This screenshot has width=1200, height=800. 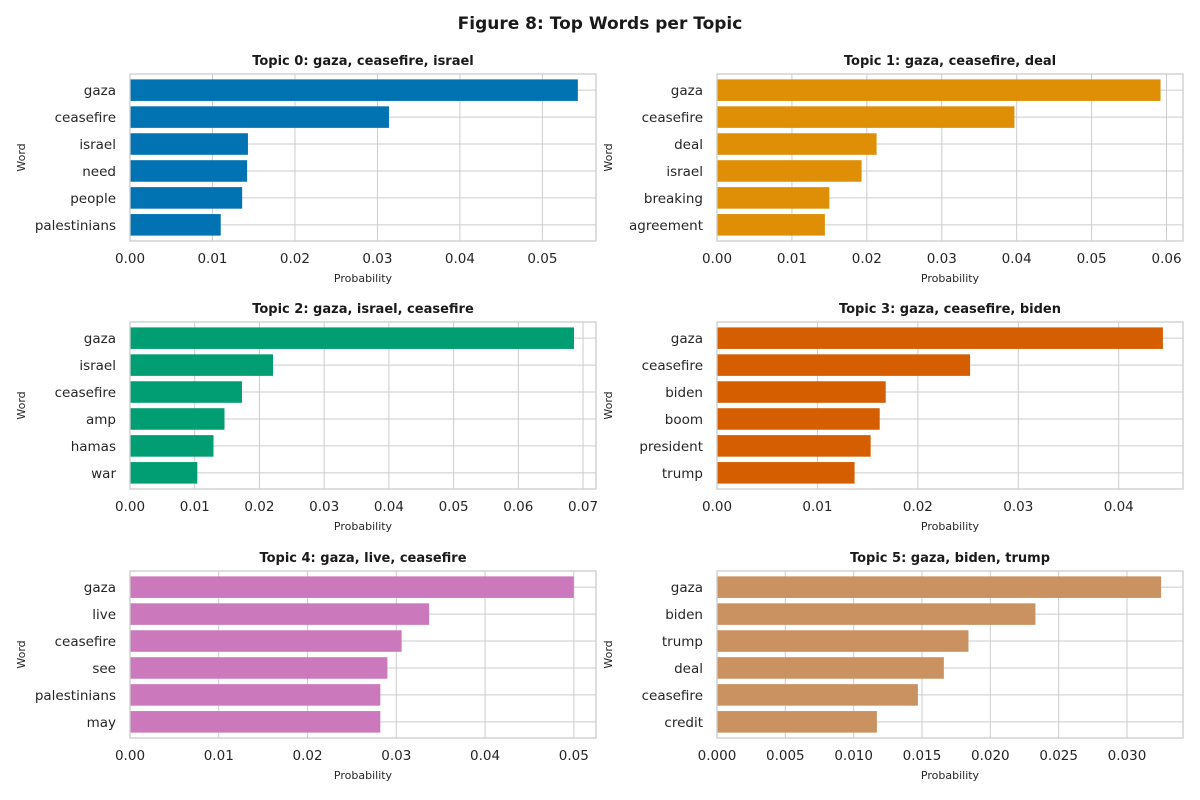 What do you see at coordinates (362, 558) in the screenshot?
I see `panel-title: Topic 4: gaza, live, ceasefire` at bounding box center [362, 558].